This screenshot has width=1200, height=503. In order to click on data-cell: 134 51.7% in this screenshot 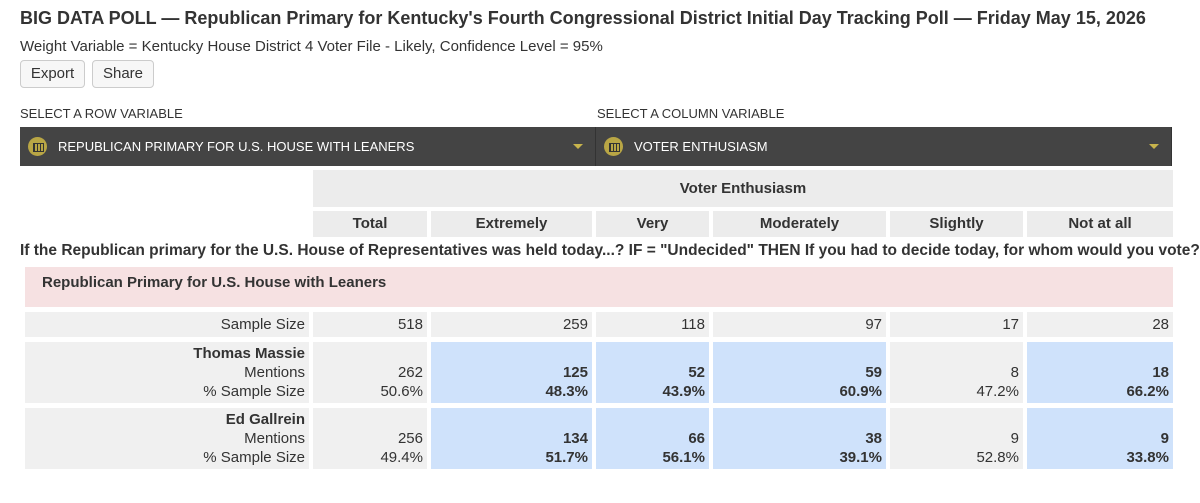, I will do `click(511, 438)`.